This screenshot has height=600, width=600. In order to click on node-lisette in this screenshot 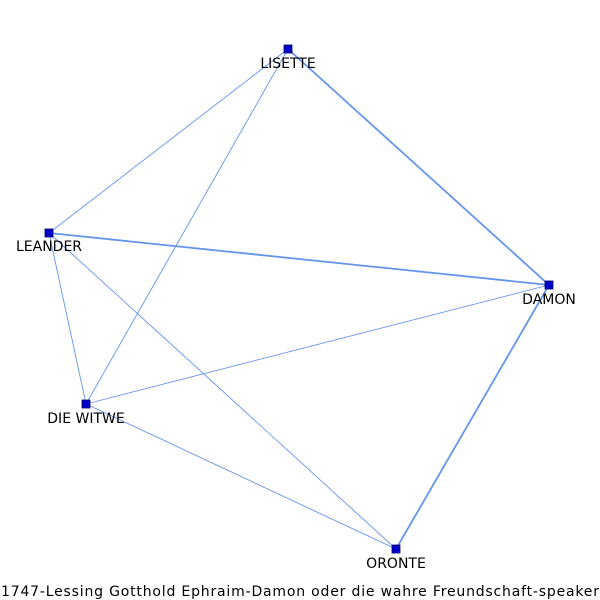, I will do `click(288, 49)`.